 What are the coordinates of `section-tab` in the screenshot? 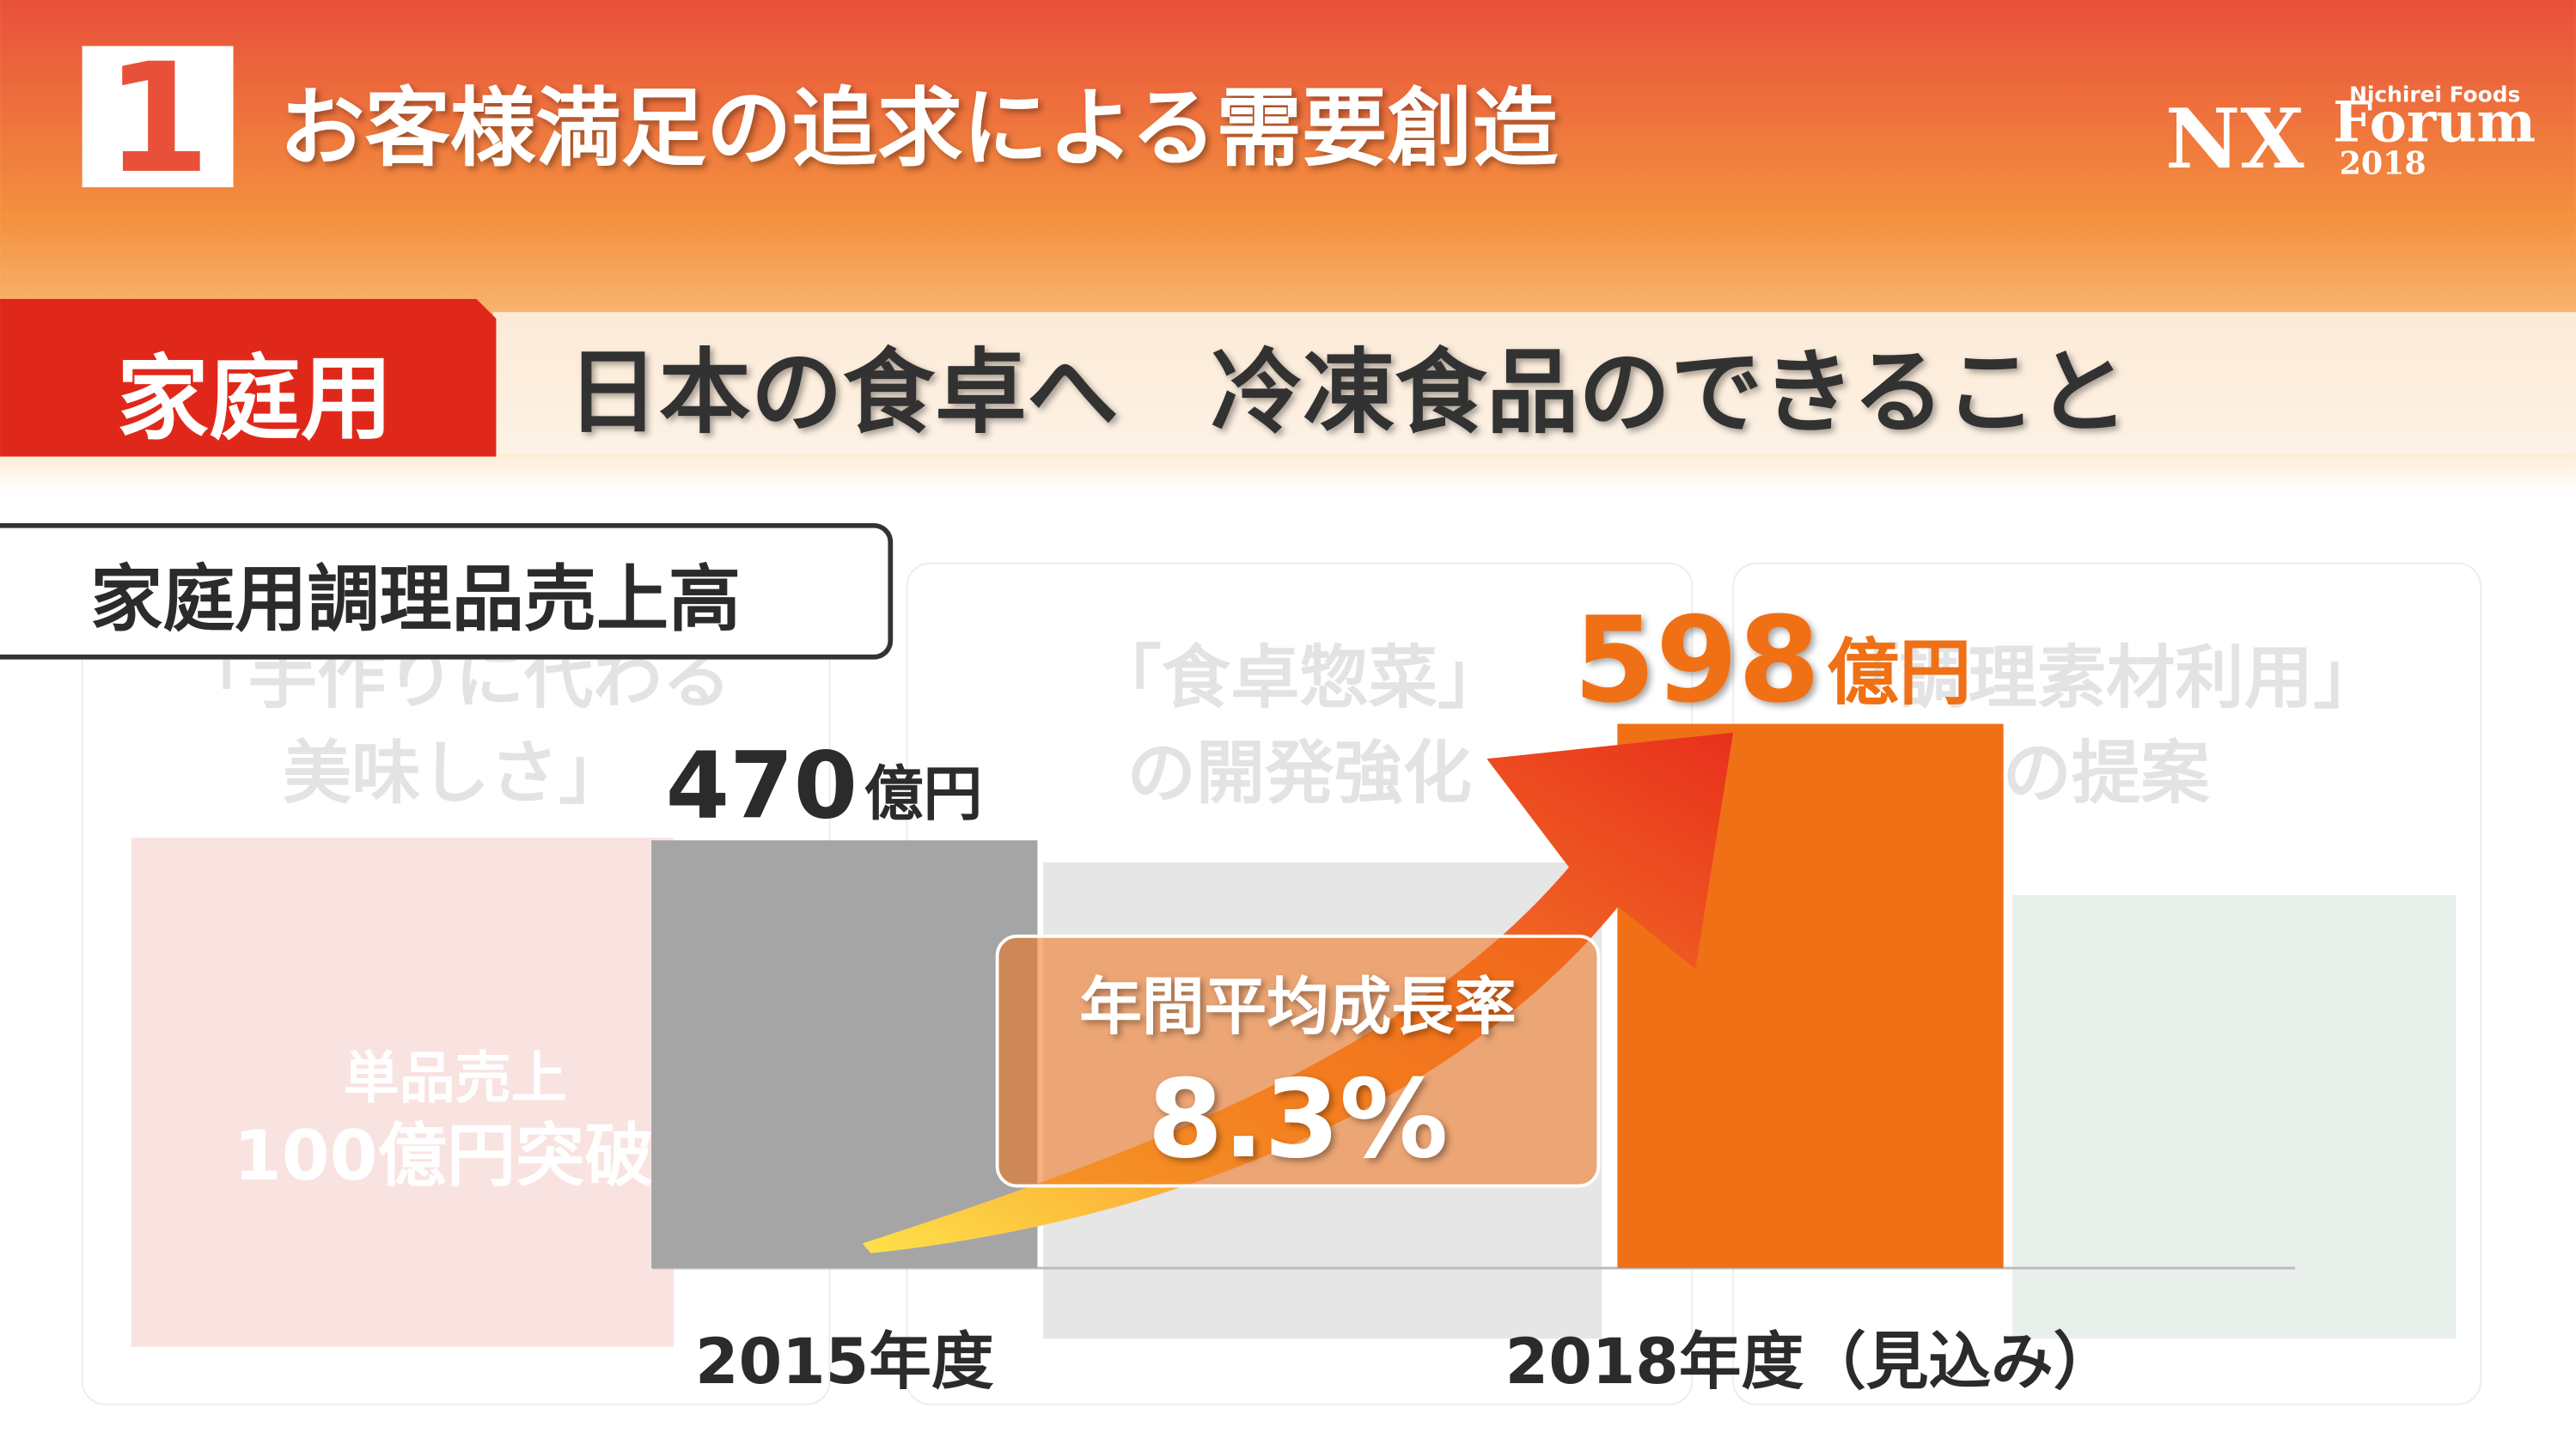 It's located at (249, 377).